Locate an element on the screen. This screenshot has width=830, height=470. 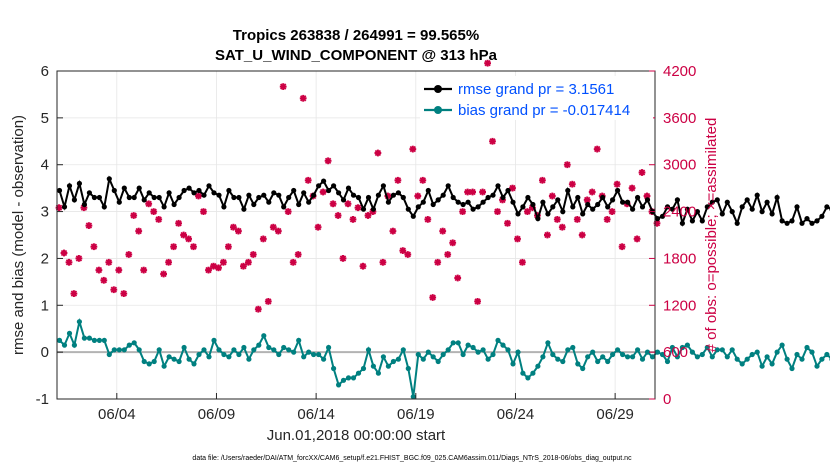
y2-tick-label: 3600 is located at coordinates (679, 118).